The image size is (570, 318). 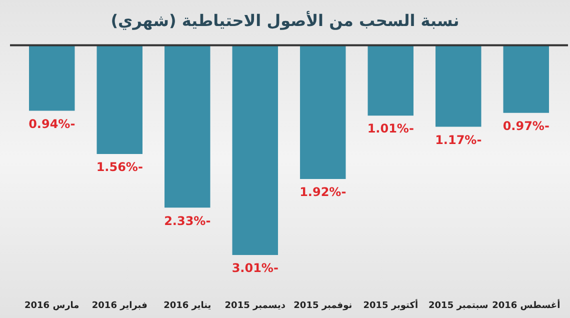 What do you see at coordinates (255, 305) in the screenshot?
I see `x-tick-label: ديسمبر 2015` at bounding box center [255, 305].